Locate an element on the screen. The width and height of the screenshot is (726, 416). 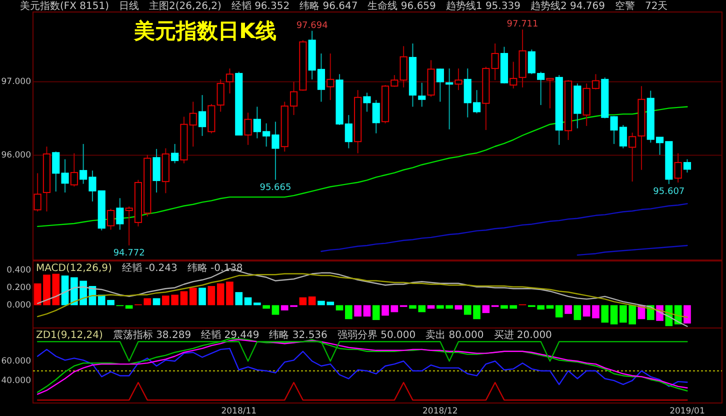
annotation: 经韬 96.352 is located at coordinates (260, 6).